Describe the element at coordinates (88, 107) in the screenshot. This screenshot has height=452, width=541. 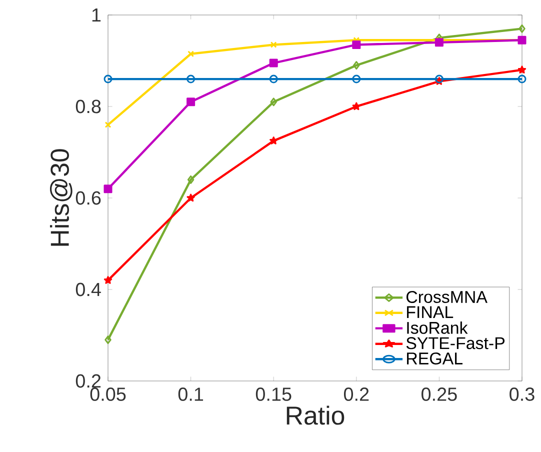
I see `y-tick-label: 0.8` at that location.